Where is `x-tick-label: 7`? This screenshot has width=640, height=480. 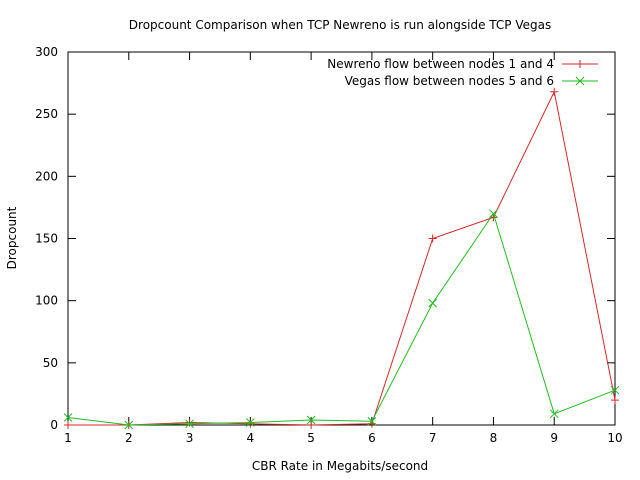 x-tick-label: 7 is located at coordinates (433, 438).